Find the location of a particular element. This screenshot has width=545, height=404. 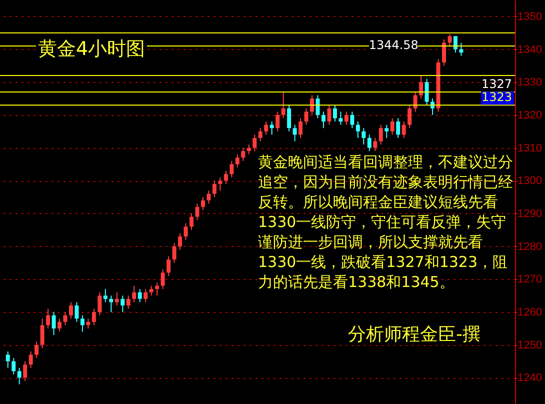

y-tick-label: 1240 is located at coordinates (530, 378).